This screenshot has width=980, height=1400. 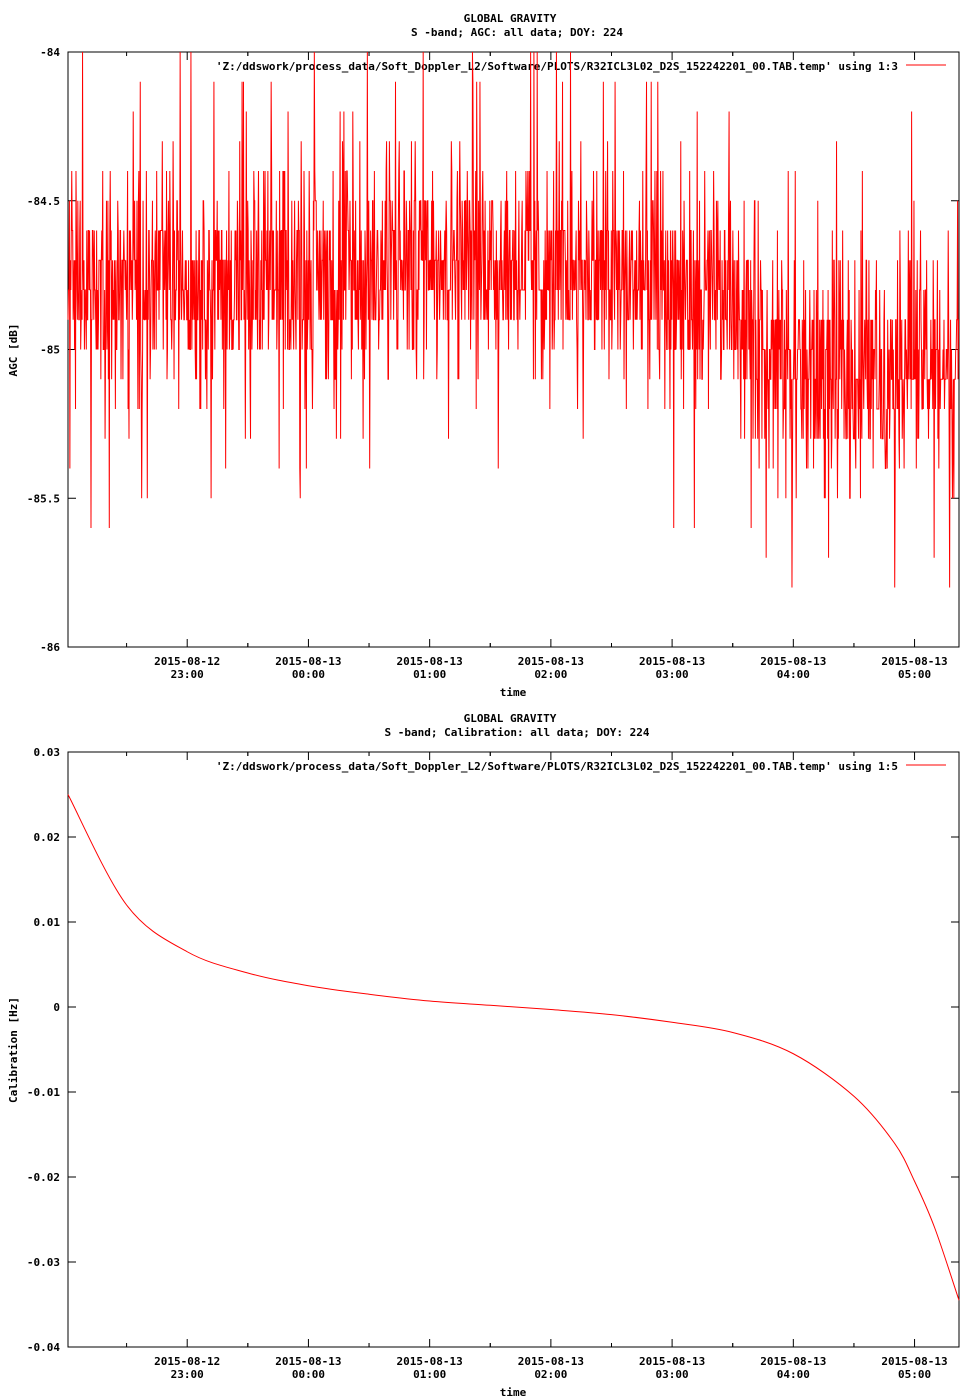 I want to click on y-tick-label: -85, so click(x=50, y=350).